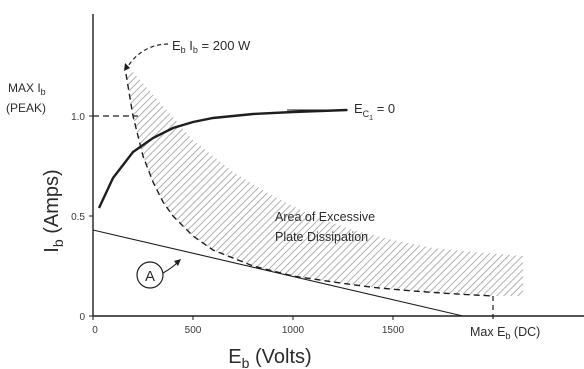 The width and height of the screenshot is (584, 369). I want to click on x-tick-label: 0, so click(95, 330).